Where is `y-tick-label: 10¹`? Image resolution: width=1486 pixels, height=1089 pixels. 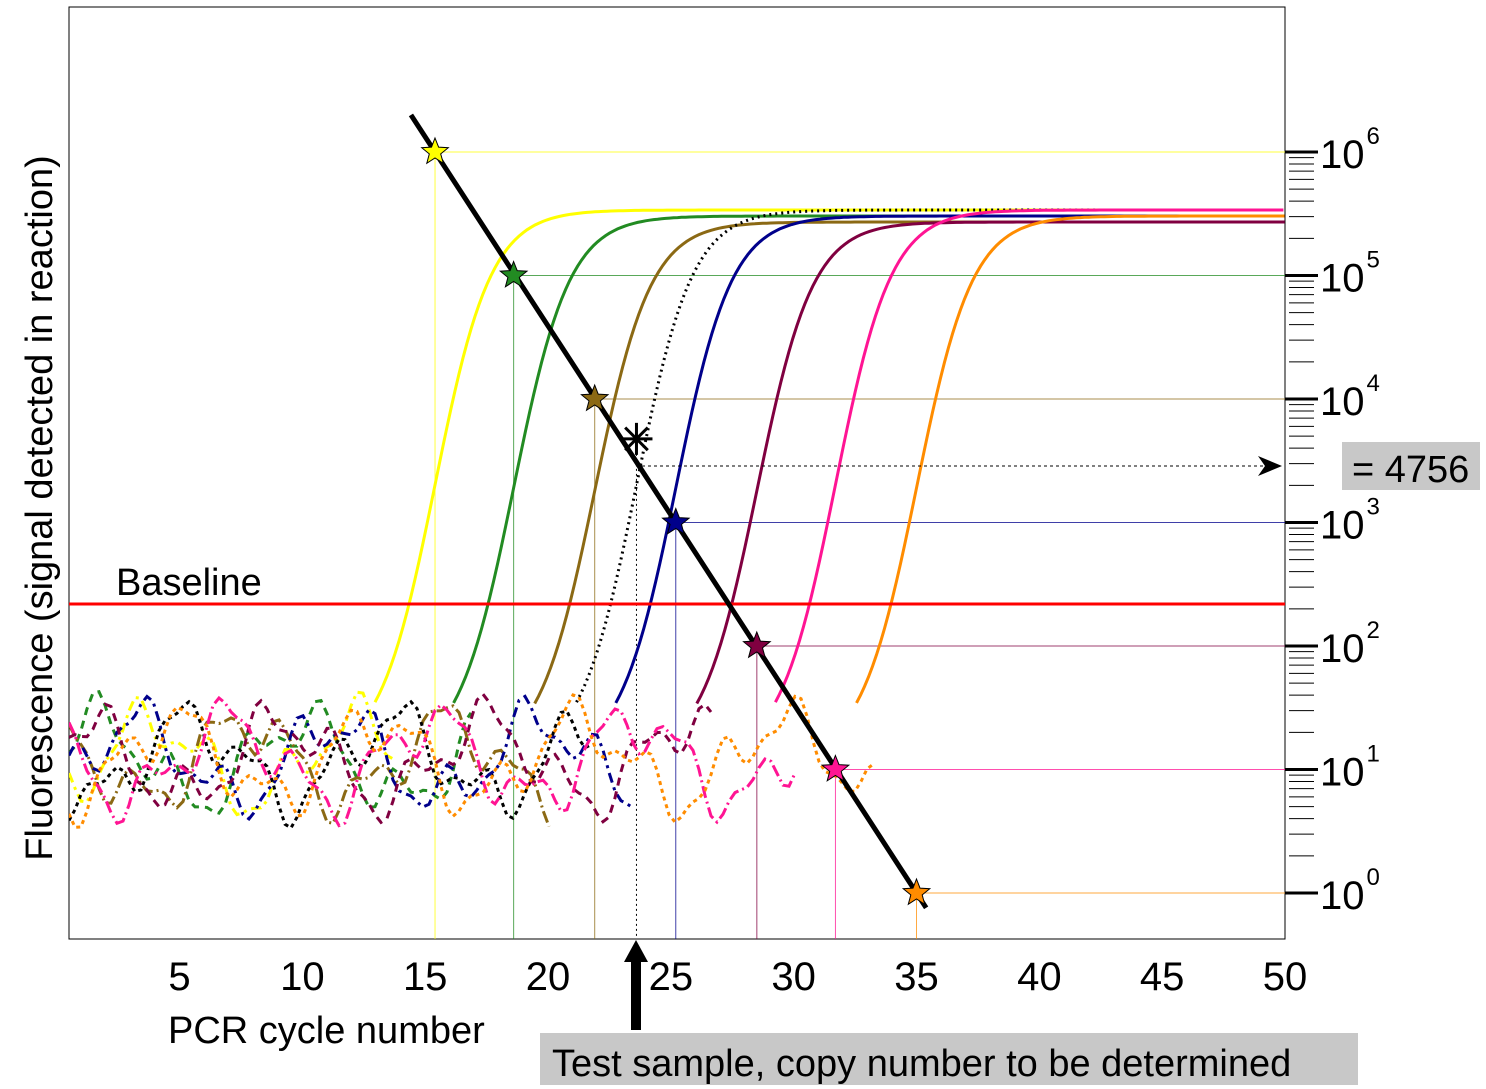
y-tick-label: 10¹ is located at coordinates (1350, 768).